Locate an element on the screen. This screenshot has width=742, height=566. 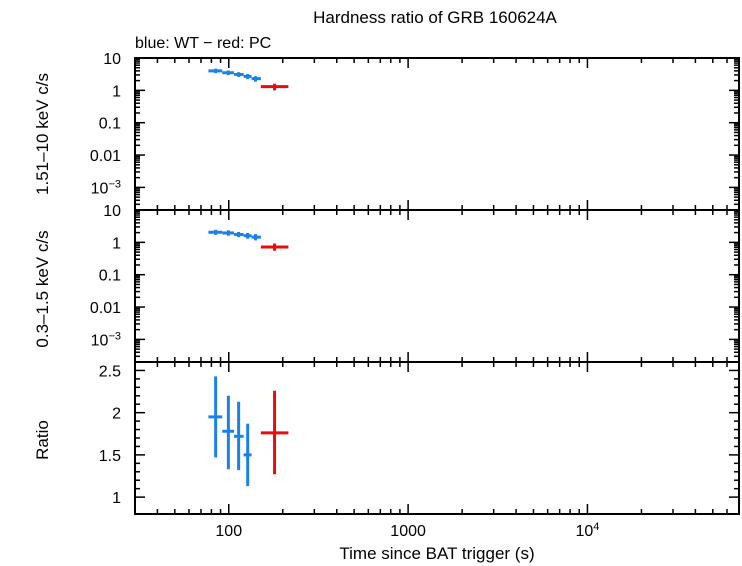
x-tick-label: 10⁴ is located at coordinates (587, 530).